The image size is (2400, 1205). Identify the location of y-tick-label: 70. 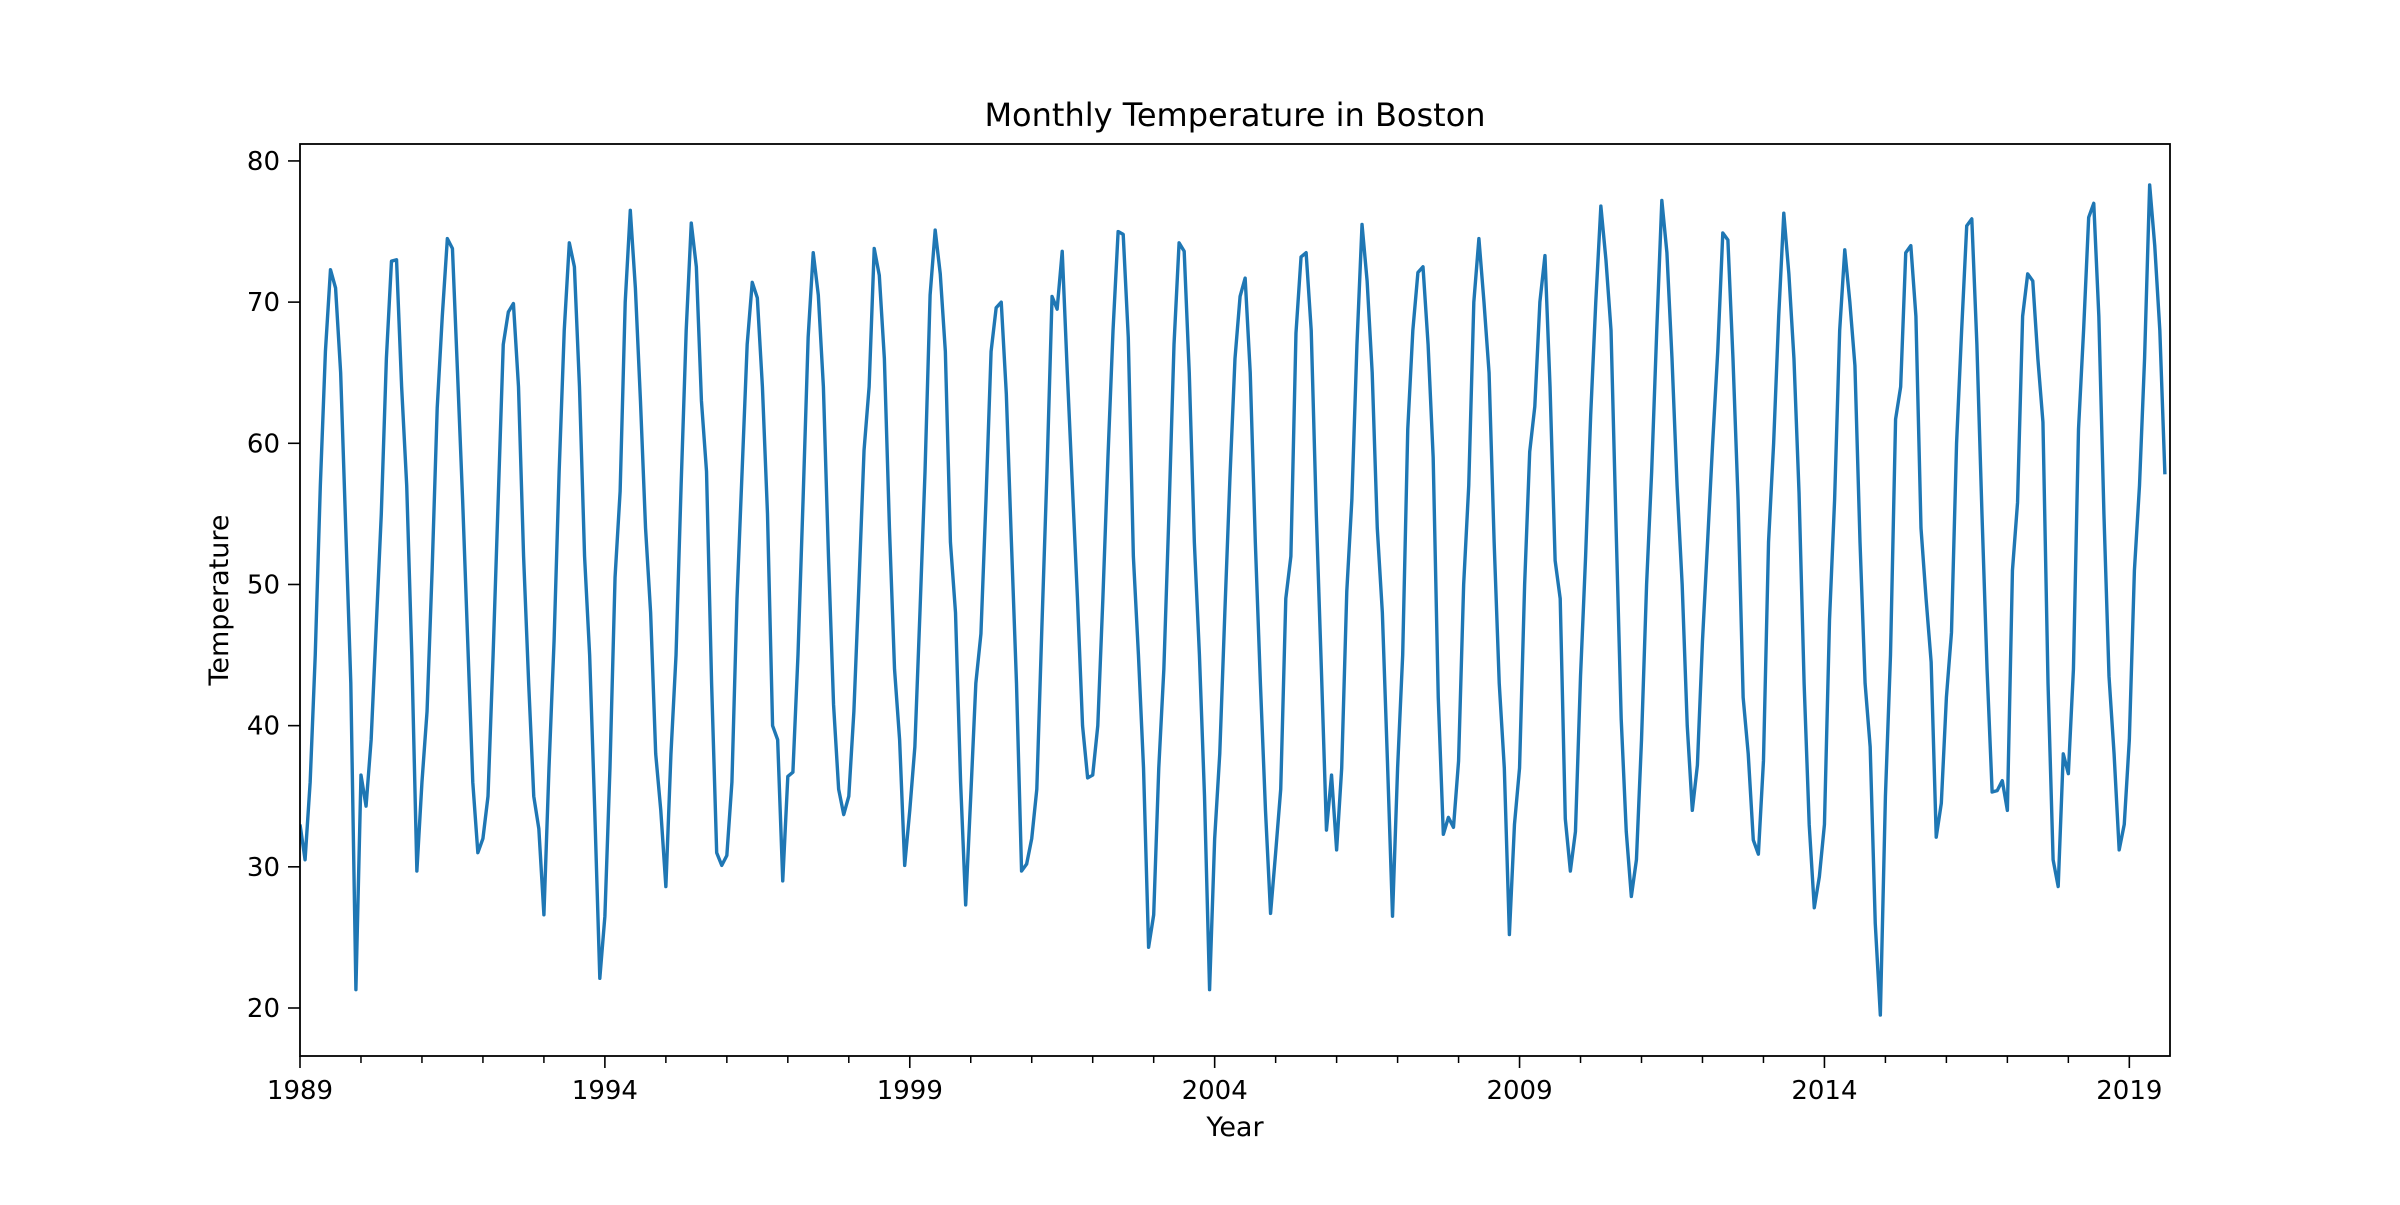
(263, 303).